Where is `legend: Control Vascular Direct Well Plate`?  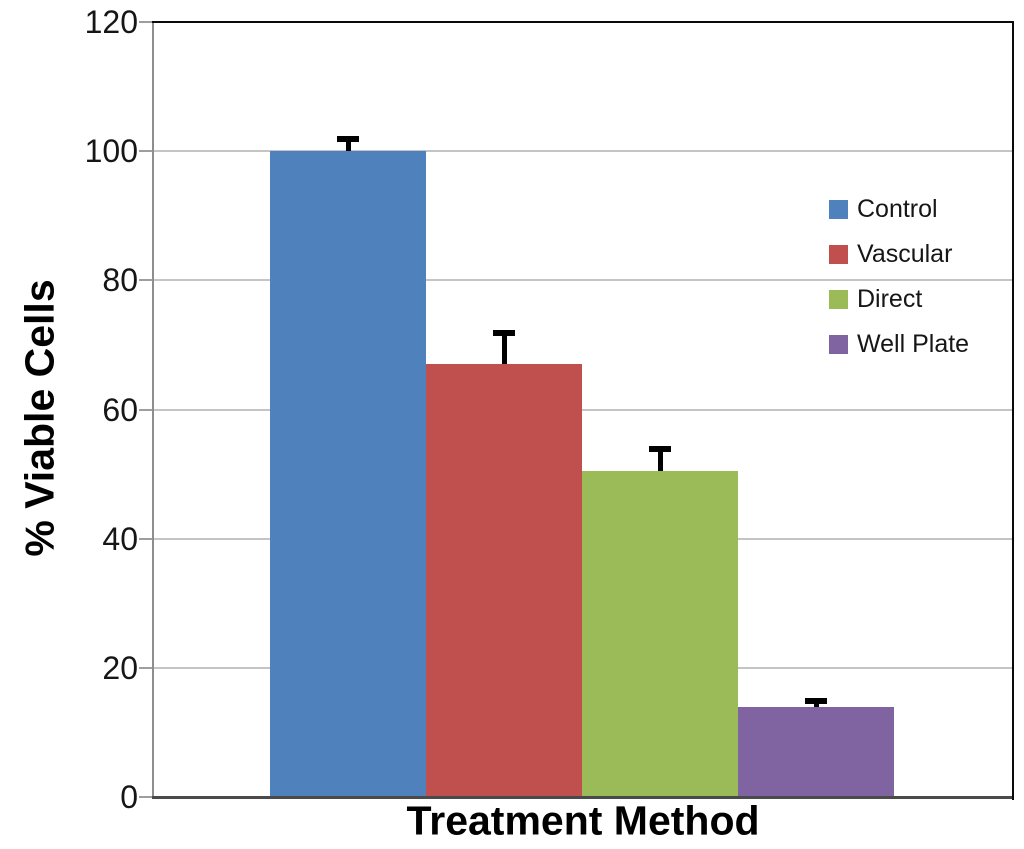
legend: Control Vascular Direct Well Plate is located at coordinates (899, 277).